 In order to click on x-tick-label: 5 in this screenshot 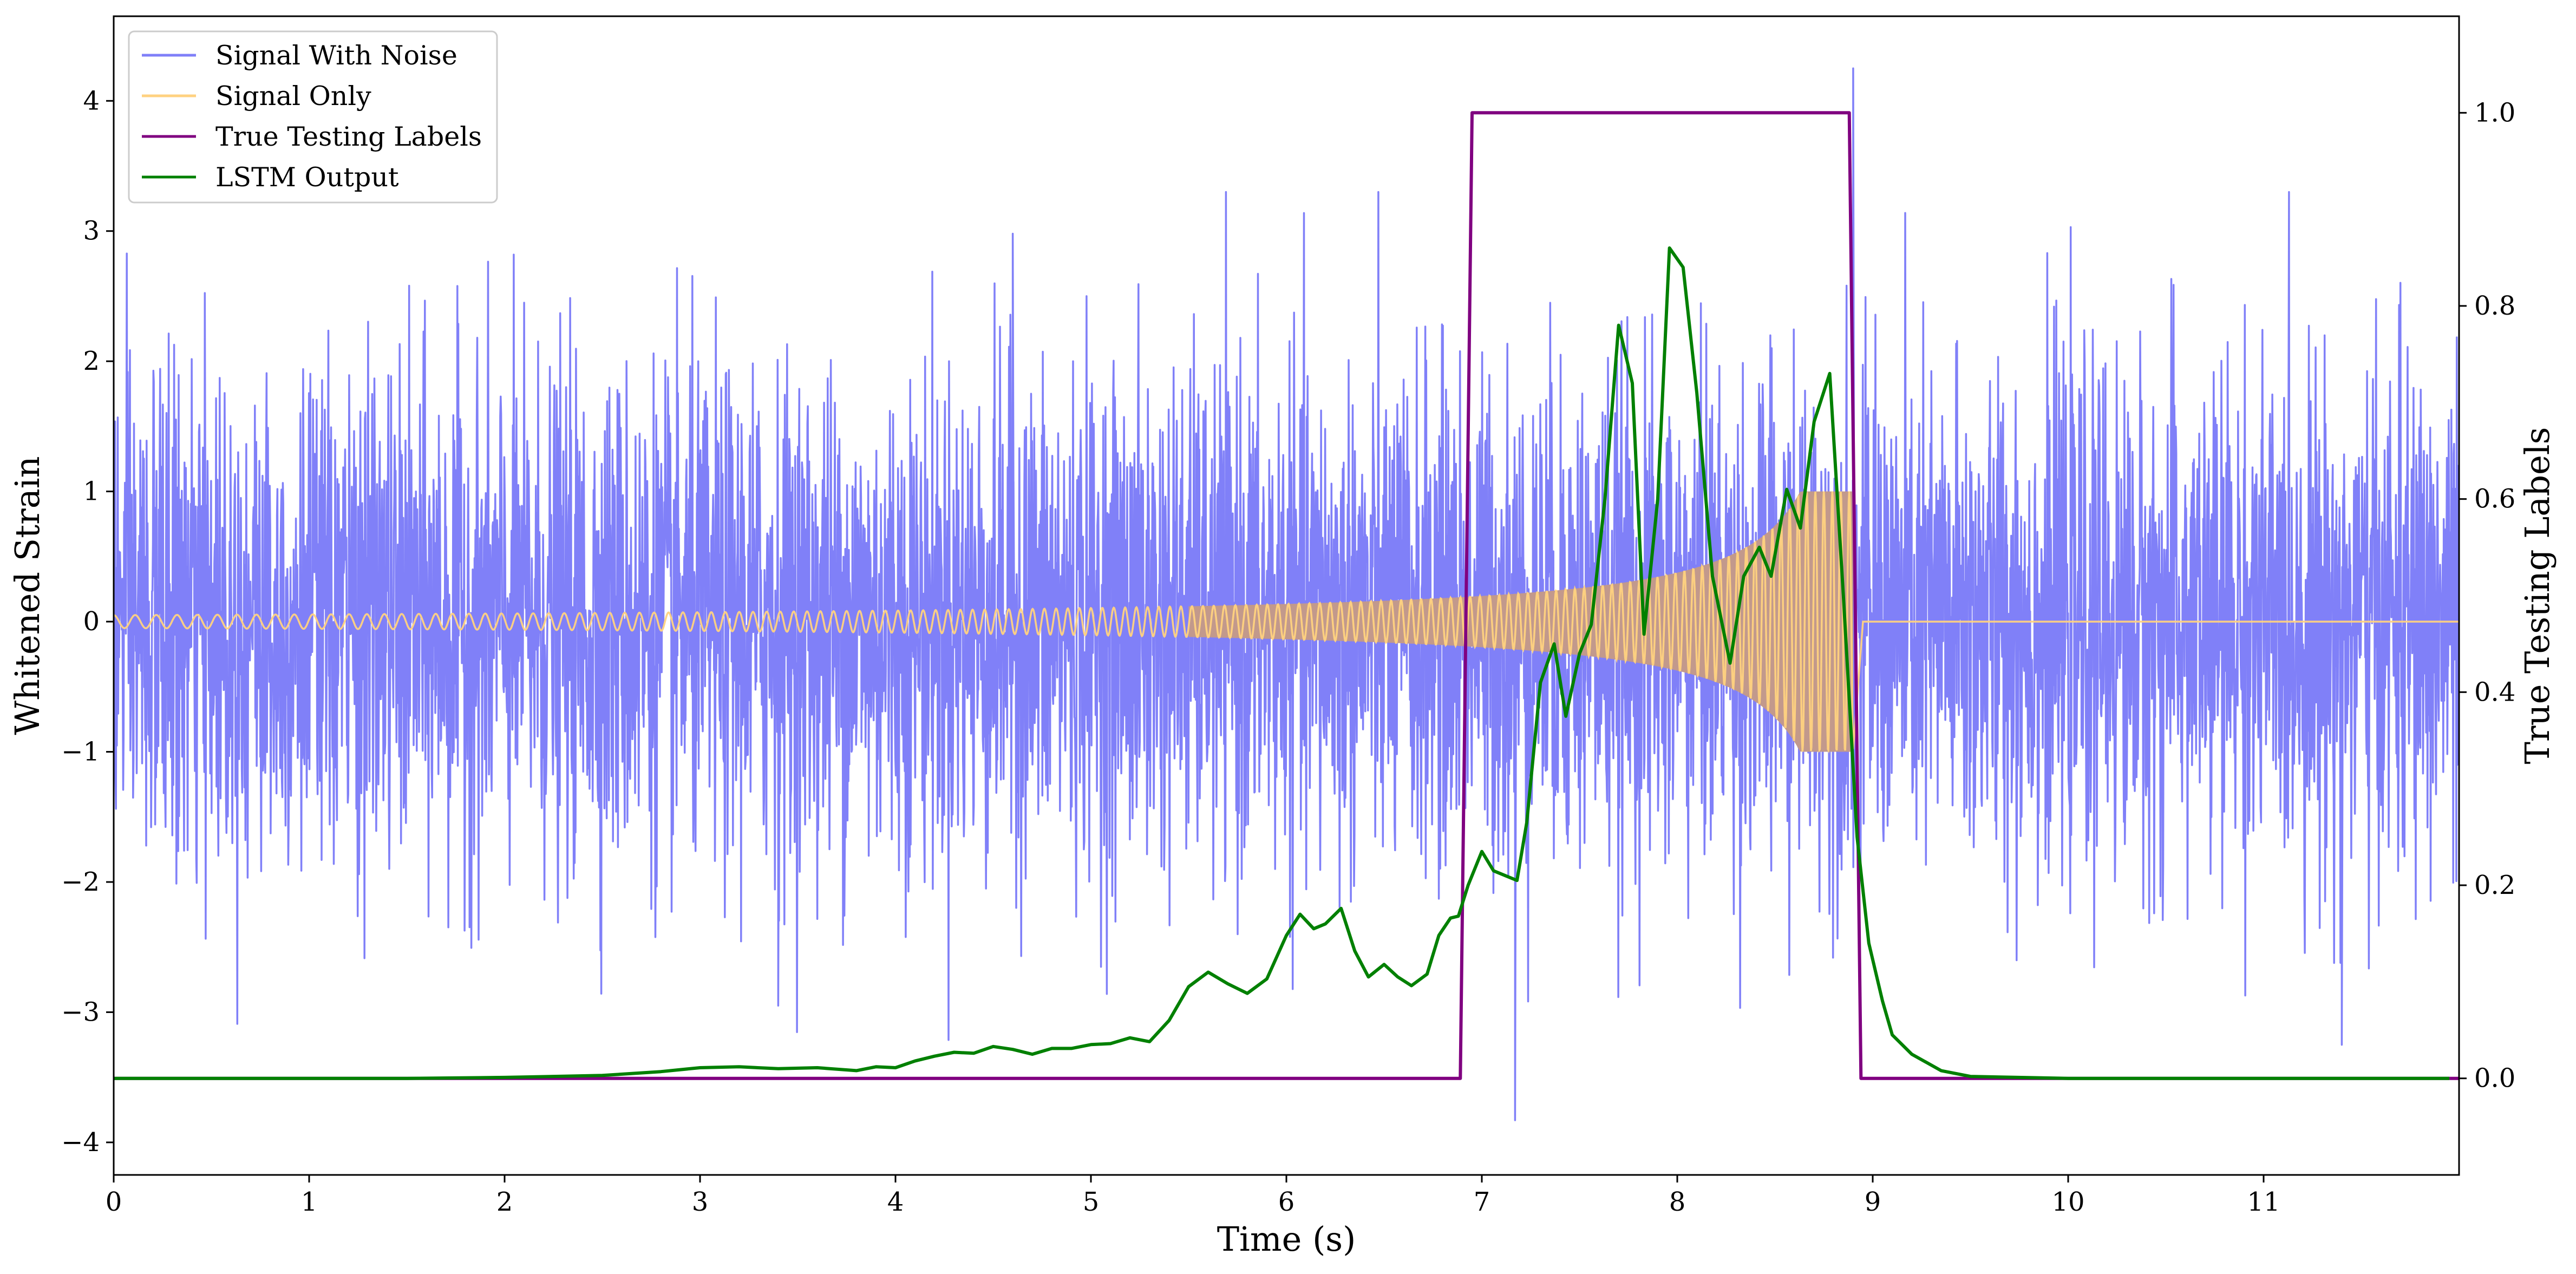, I will do `click(1091, 1202)`.